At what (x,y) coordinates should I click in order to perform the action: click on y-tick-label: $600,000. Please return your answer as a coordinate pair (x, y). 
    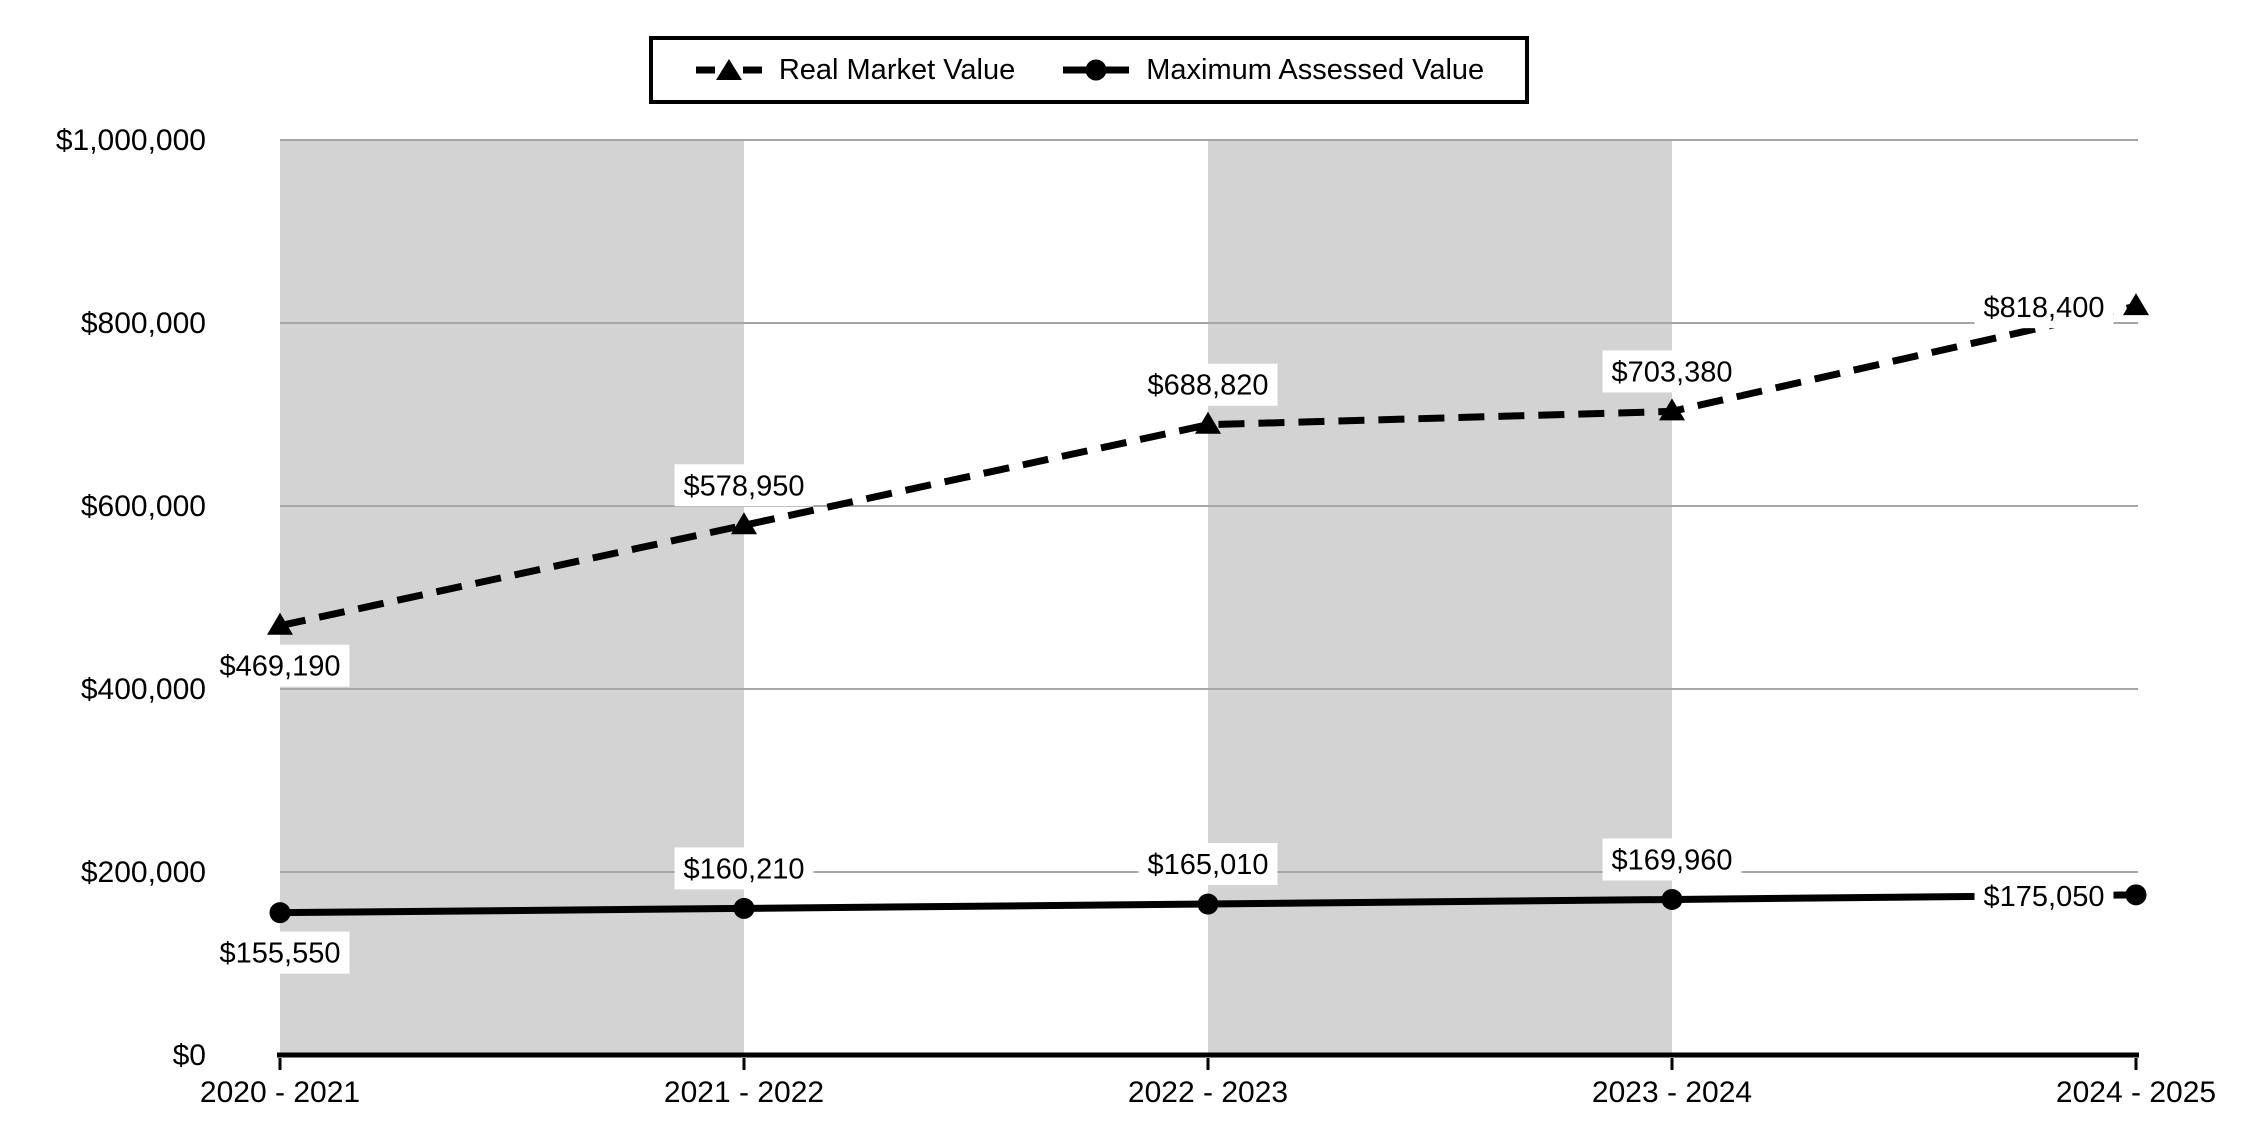
    Looking at the image, I should click on (143, 506).